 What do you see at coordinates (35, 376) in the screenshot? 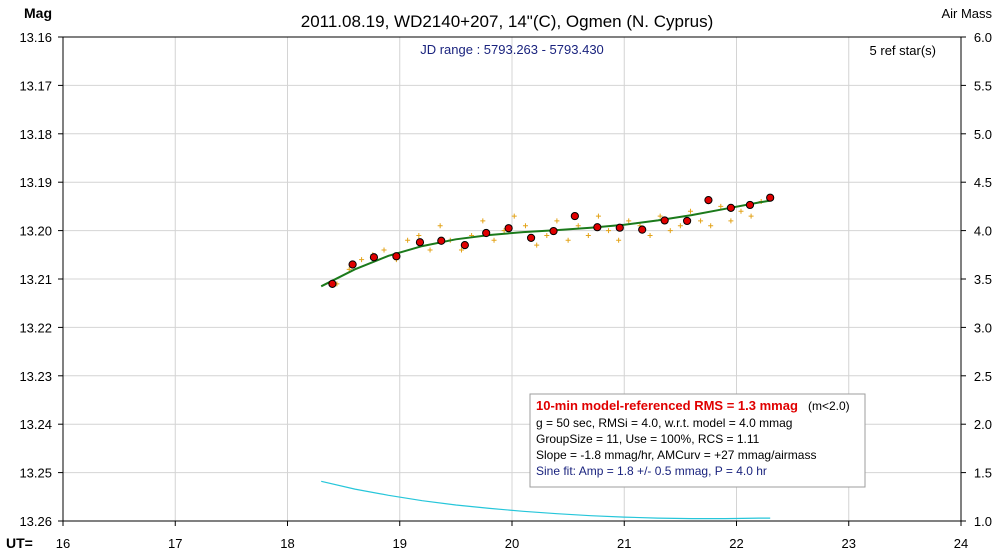
I see `y-tick-label: 13.23` at bounding box center [35, 376].